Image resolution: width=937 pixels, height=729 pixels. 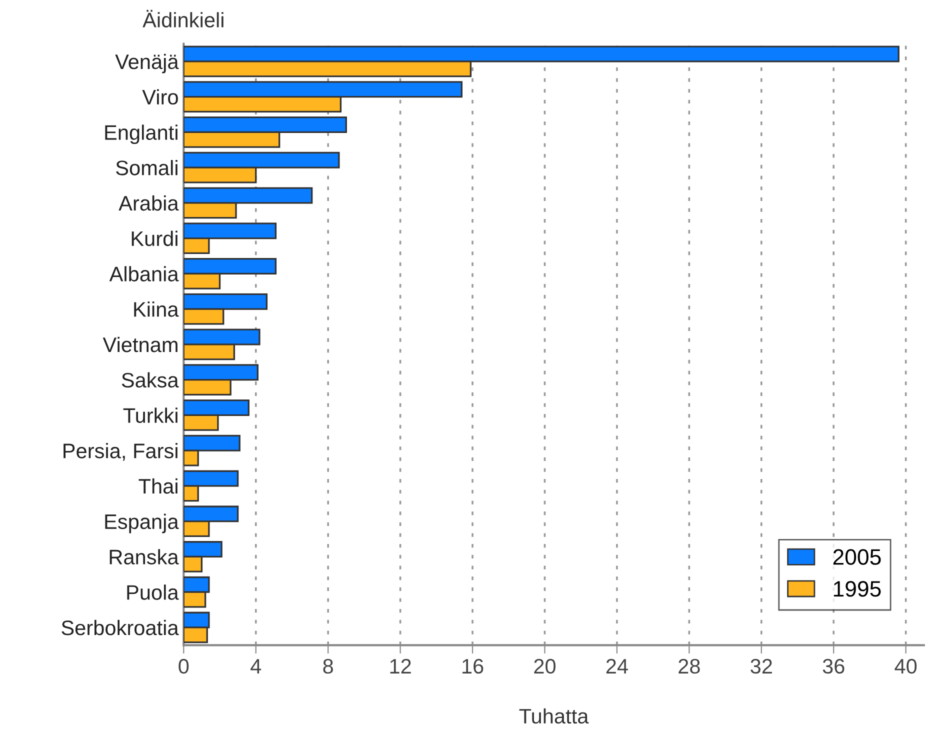 What do you see at coordinates (144, 556) in the screenshot?
I see `y-tick-label: Ranska` at bounding box center [144, 556].